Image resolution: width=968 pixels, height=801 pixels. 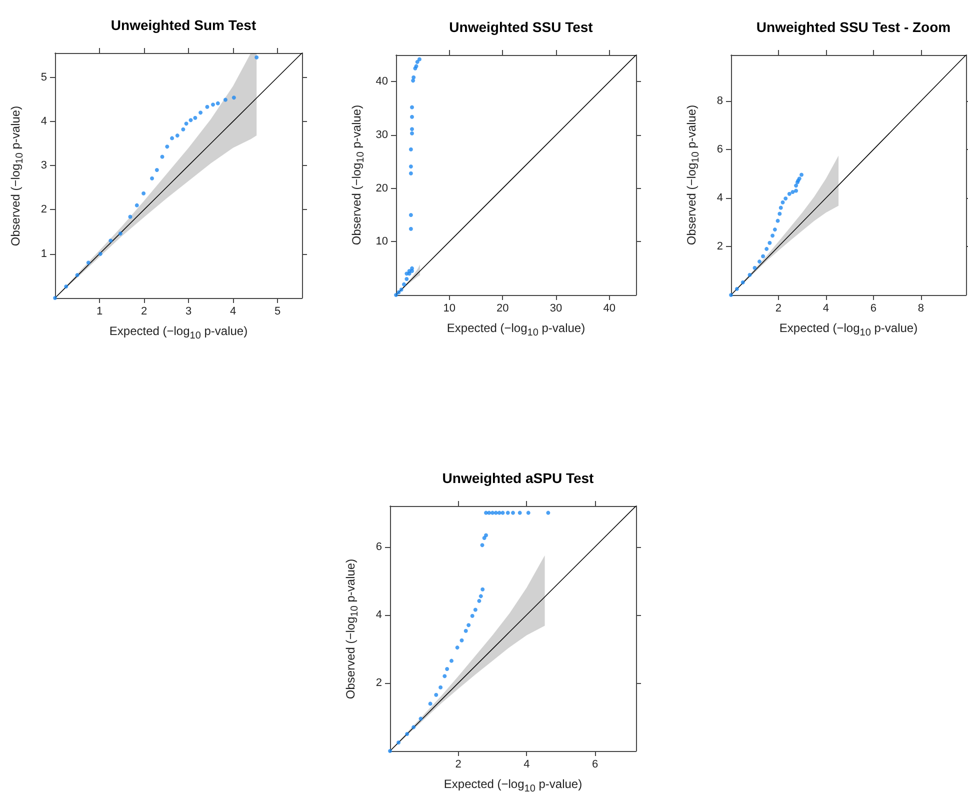 I want to click on x-tick-label: 8, so click(x=921, y=308).